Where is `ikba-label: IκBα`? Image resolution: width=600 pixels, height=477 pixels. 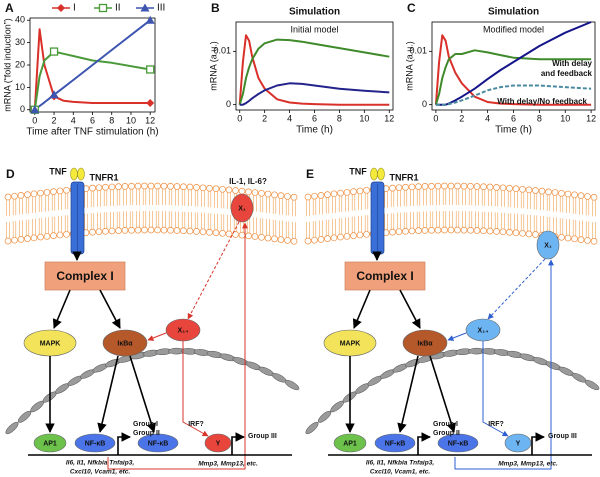
ikba-label: IκBα is located at coordinates (425, 343).